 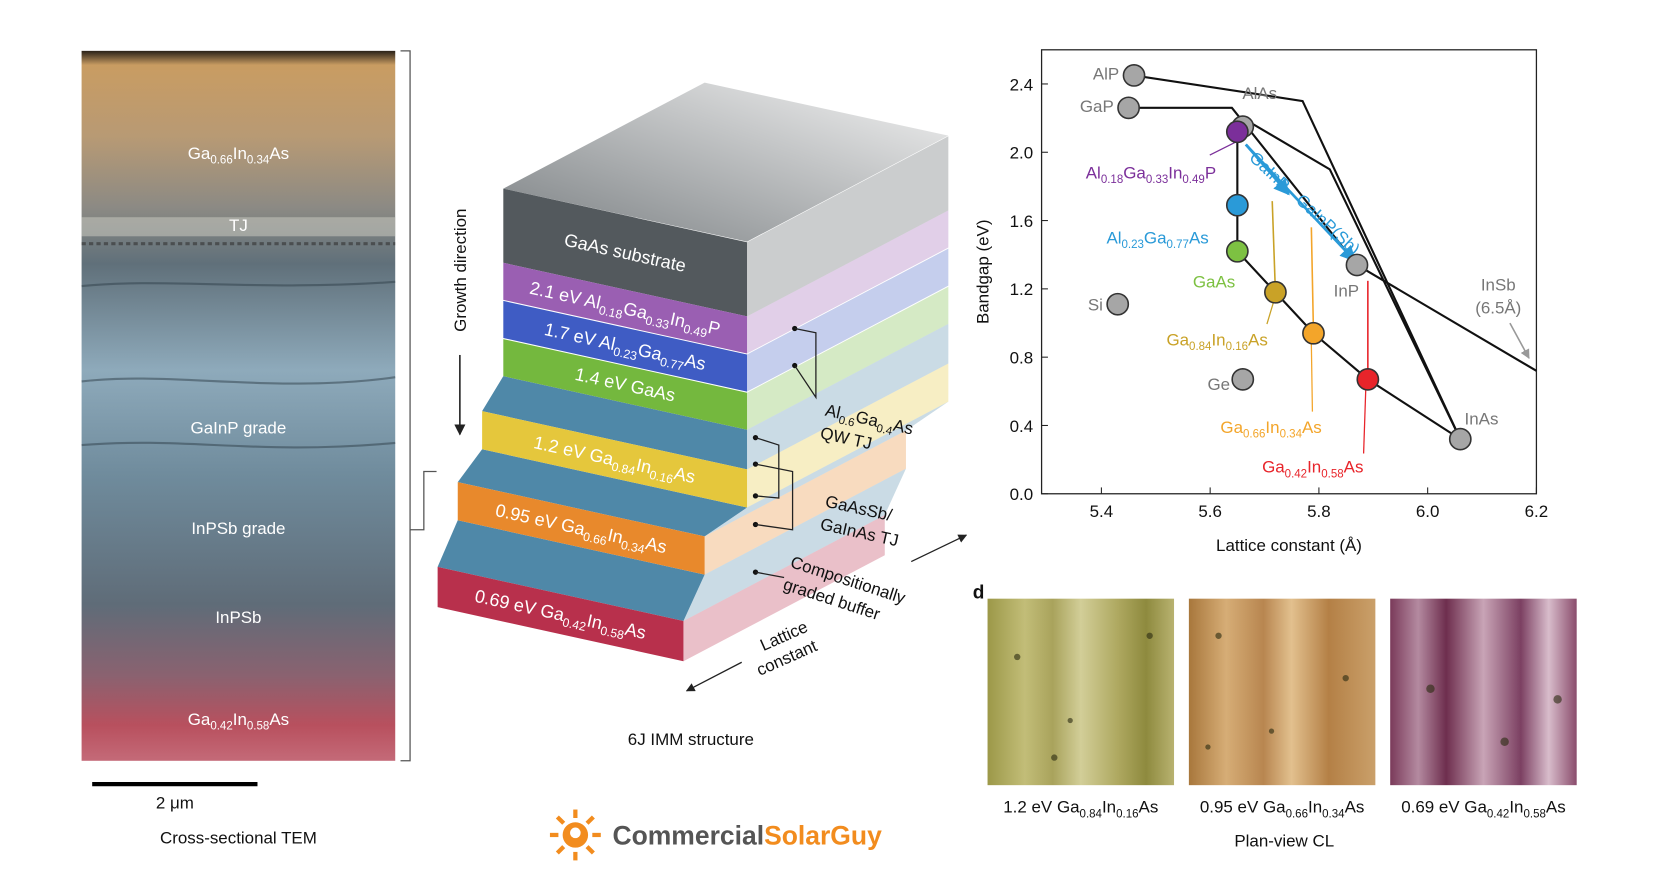 I want to click on tem-label: Ga0.66In0.34As, so click(x=238, y=155).